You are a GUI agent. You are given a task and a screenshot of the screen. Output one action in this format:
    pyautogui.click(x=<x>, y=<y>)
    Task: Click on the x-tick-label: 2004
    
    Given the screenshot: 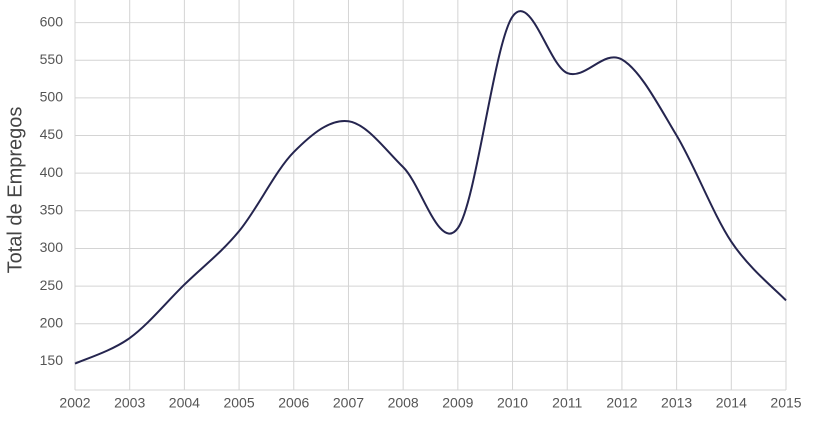 What is the action you would take?
    pyautogui.click(x=184, y=403)
    